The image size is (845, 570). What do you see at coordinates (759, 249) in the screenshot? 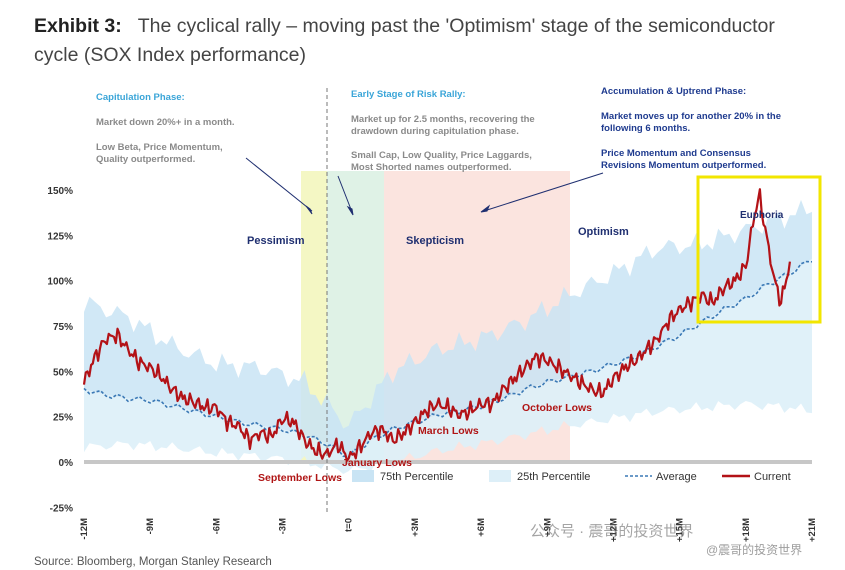
I see `euphoria-highlight-box` at bounding box center [759, 249].